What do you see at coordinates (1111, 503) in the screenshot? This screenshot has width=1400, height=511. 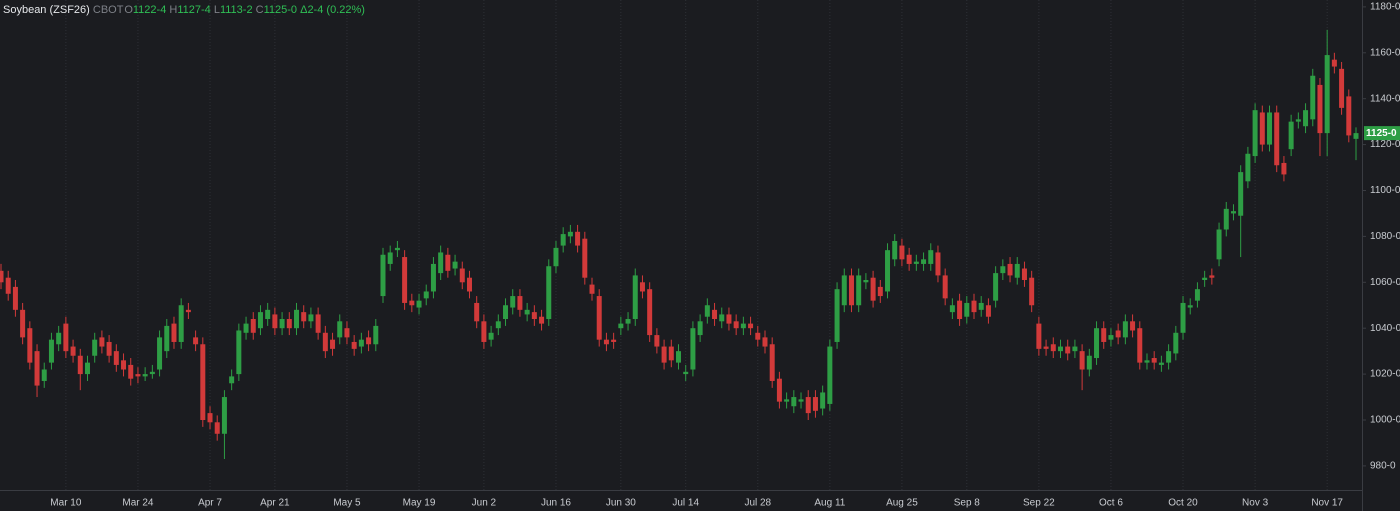 I see `x-tick-label: Oct 6` at bounding box center [1111, 503].